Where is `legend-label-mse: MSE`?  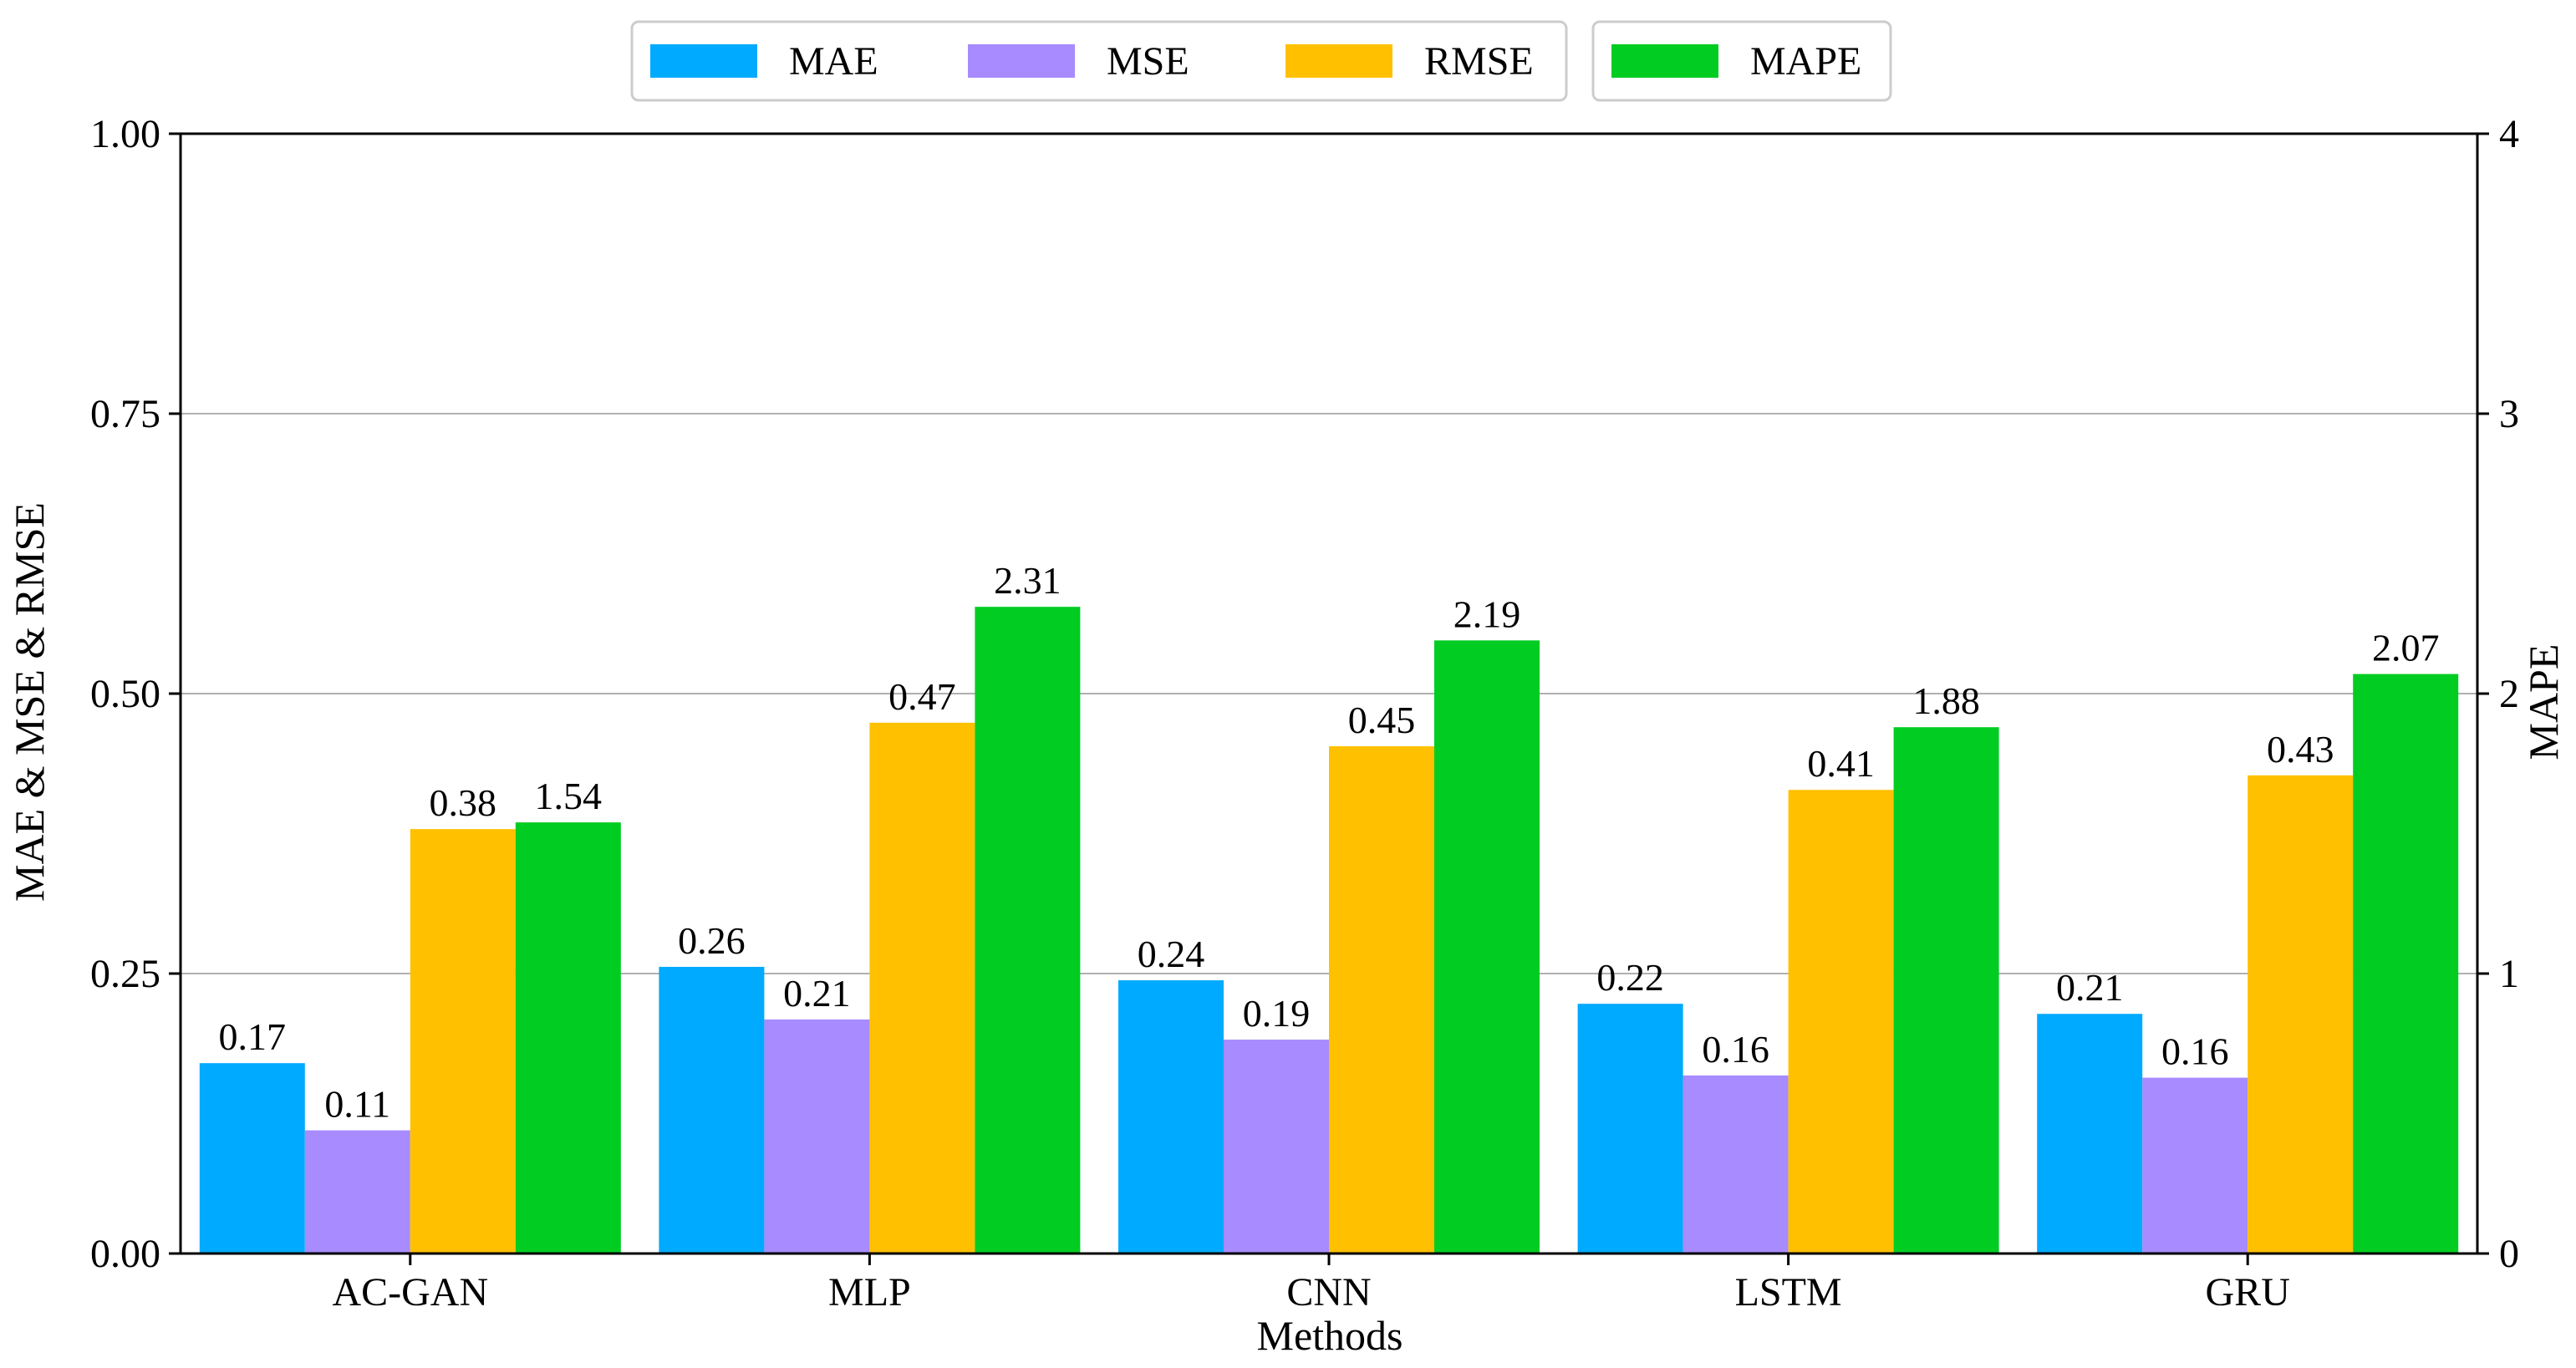 legend-label-mse: MSE is located at coordinates (1148, 62).